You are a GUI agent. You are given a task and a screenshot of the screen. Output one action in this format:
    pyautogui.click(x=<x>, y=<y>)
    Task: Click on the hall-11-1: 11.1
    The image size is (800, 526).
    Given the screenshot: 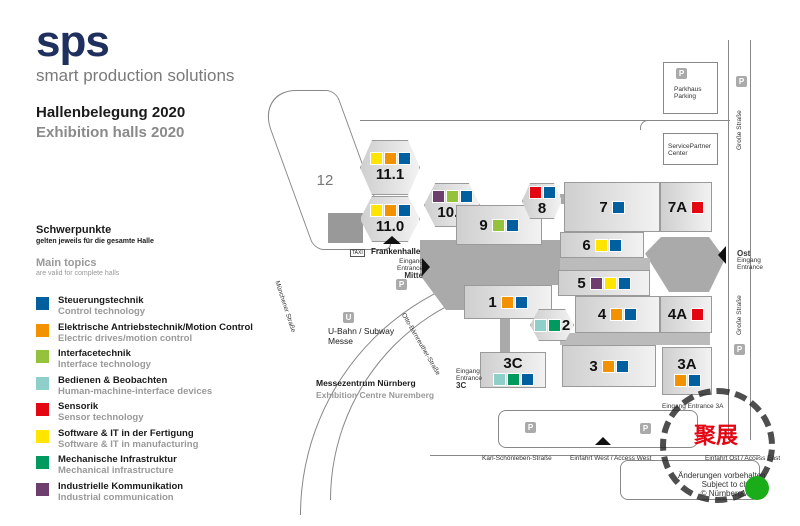 What is the action you would take?
    pyautogui.click(x=390, y=167)
    